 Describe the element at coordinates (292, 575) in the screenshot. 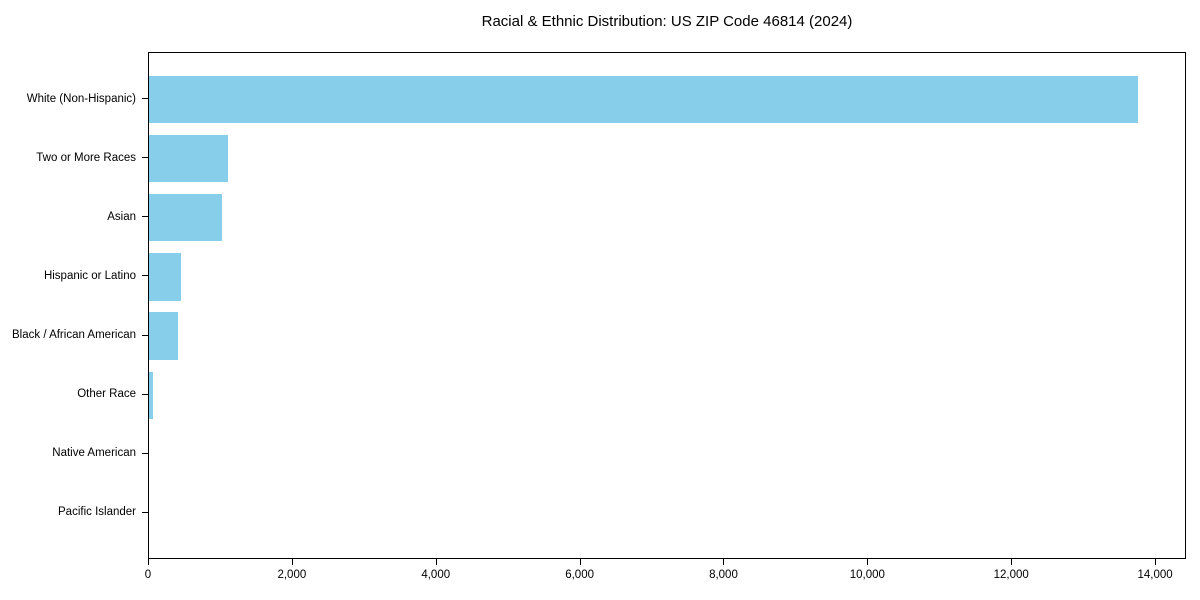

I see `x-tick-label: 2,000` at that location.